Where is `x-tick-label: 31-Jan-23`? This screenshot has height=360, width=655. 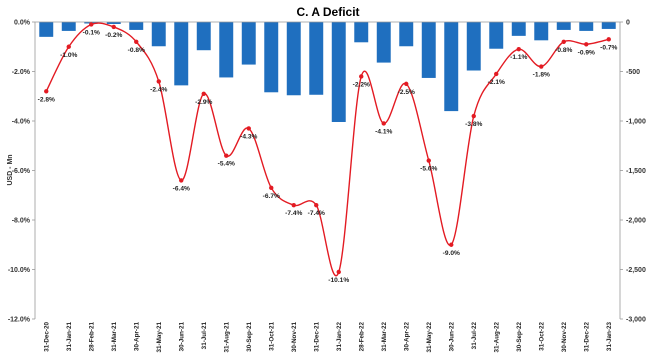
x-tick-label: 31-Jan-23 is located at coordinates (609, 337).